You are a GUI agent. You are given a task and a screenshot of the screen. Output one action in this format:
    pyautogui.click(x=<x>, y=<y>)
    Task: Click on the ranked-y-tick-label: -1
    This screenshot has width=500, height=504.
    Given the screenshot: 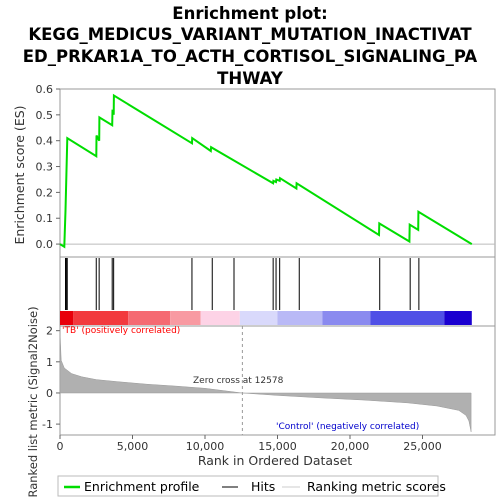 What is the action you would take?
    pyautogui.click(x=47, y=424)
    